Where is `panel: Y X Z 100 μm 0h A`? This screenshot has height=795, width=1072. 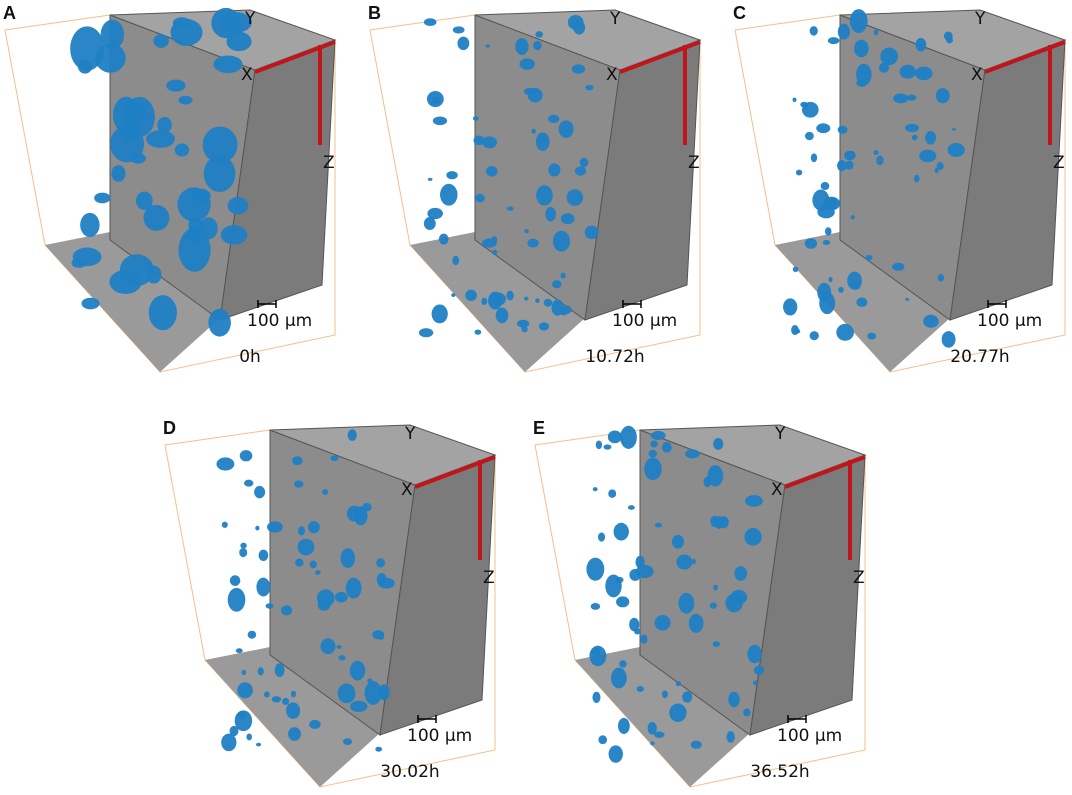 panel: Y X Z 100 μm 0h A is located at coordinates (170, 188).